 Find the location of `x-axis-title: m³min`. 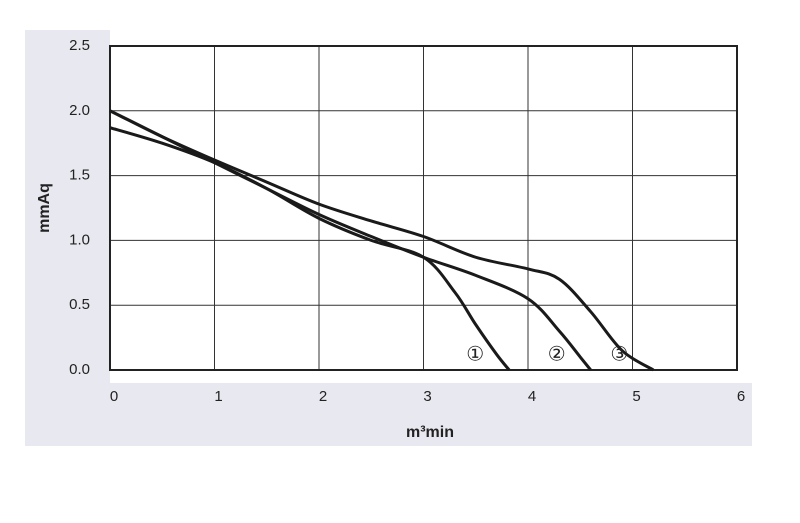

x-axis-title: m³min is located at coordinates (430, 432).